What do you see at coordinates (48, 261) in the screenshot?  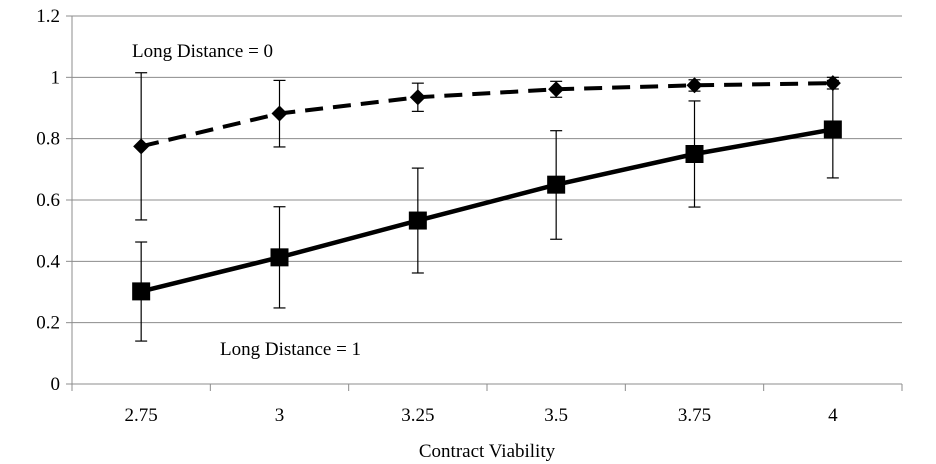 I see `y-tick-label-2: 0.4` at bounding box center [48, 261].